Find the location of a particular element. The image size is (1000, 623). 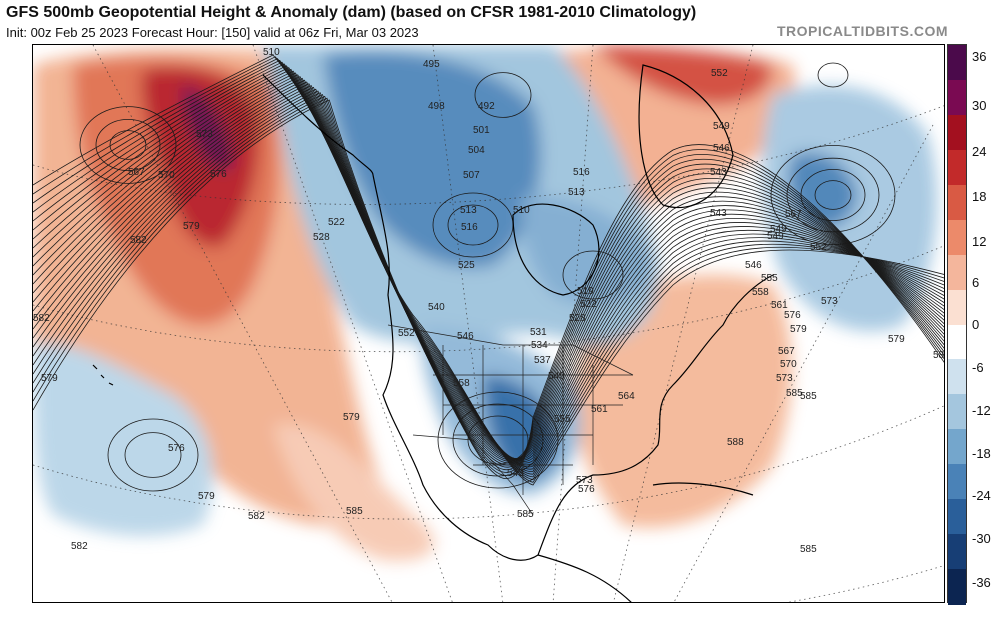

colorbar-tick-label: 30 is located at coordinates (979, 105).